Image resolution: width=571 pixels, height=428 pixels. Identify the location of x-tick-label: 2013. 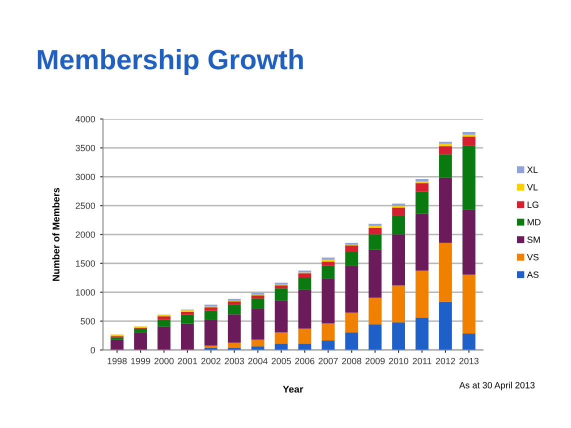
(469, 361).